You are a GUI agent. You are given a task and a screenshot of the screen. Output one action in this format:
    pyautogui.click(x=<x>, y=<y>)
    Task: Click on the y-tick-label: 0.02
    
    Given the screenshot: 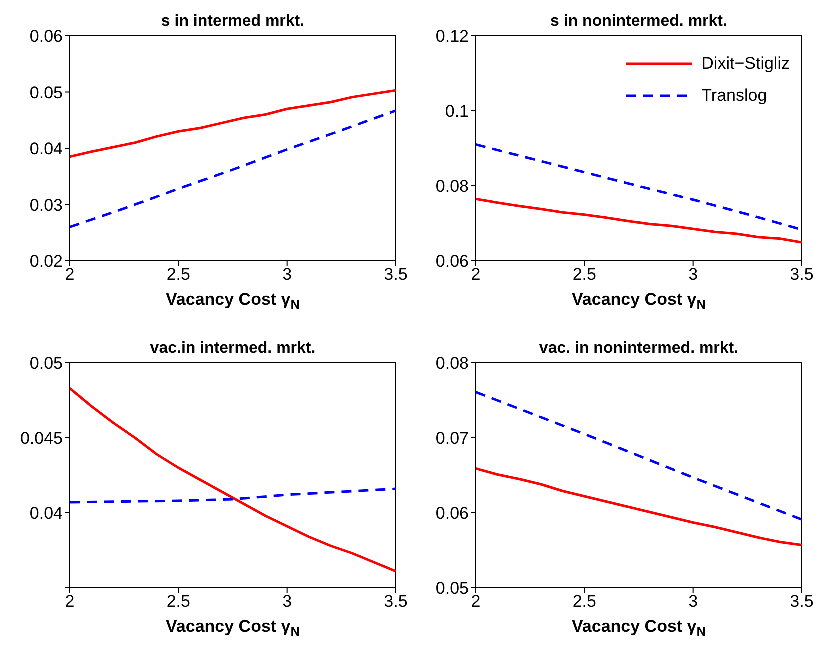 What is the action you would take?
    pyautogui.click(x=46, y=262)
    